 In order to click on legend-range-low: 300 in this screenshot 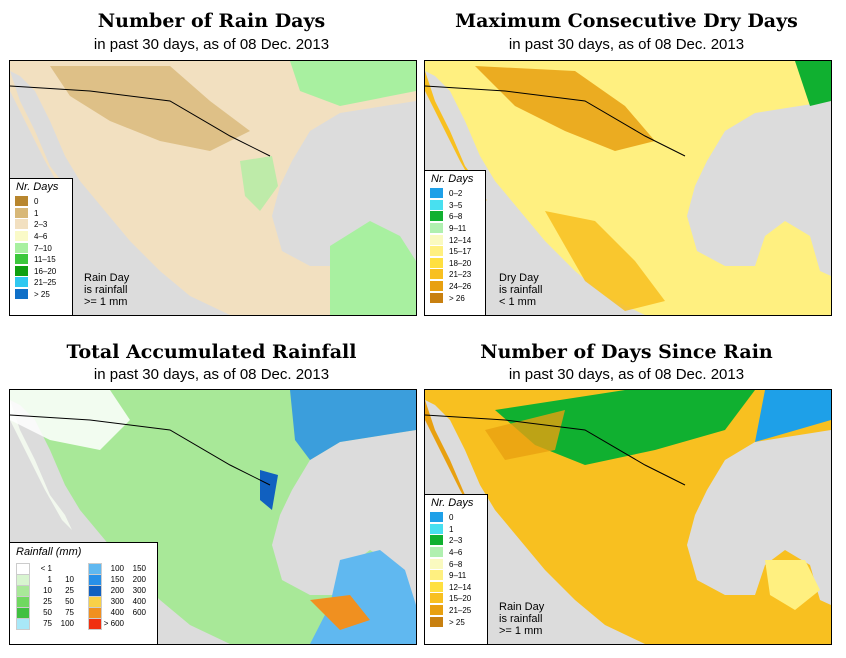, I will do `click(117, 601)`.